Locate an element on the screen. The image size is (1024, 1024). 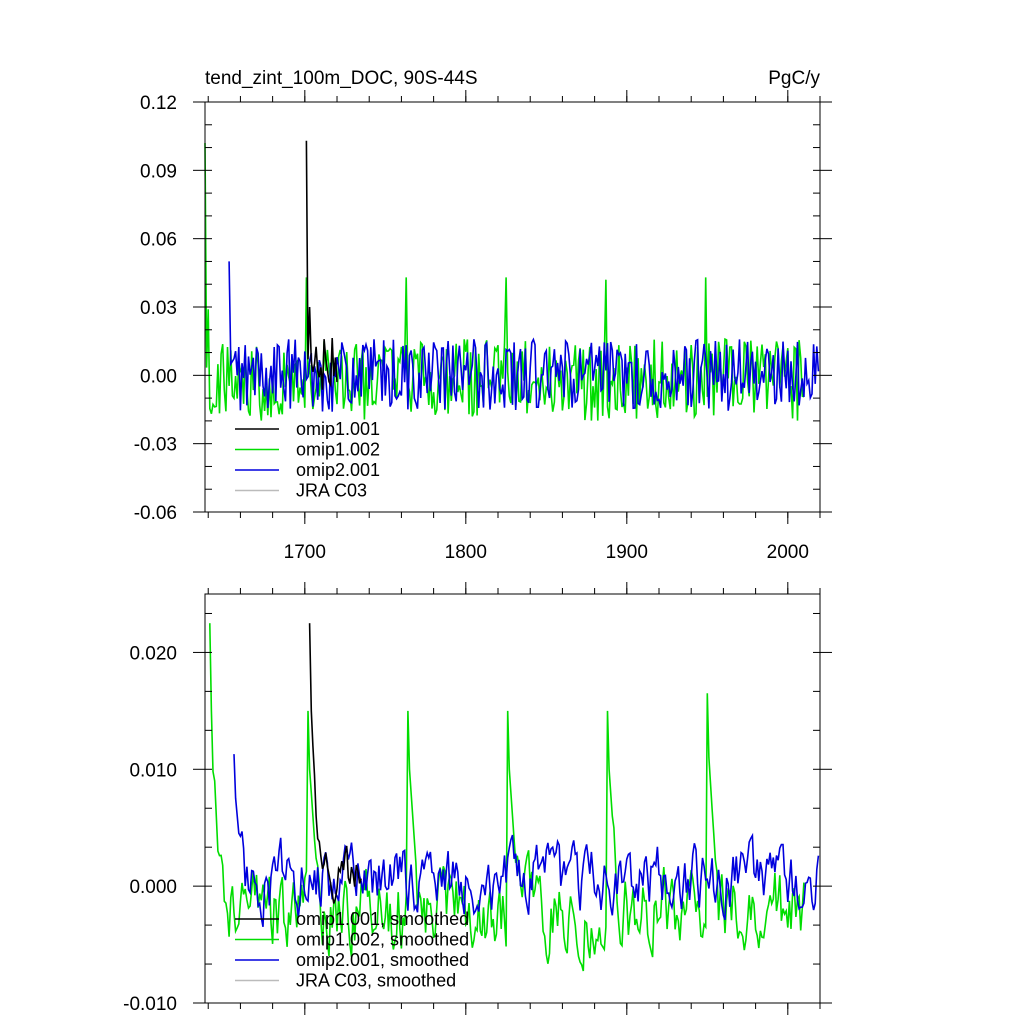
x-tick-label: 1700 is located at coordinates (305, 552).